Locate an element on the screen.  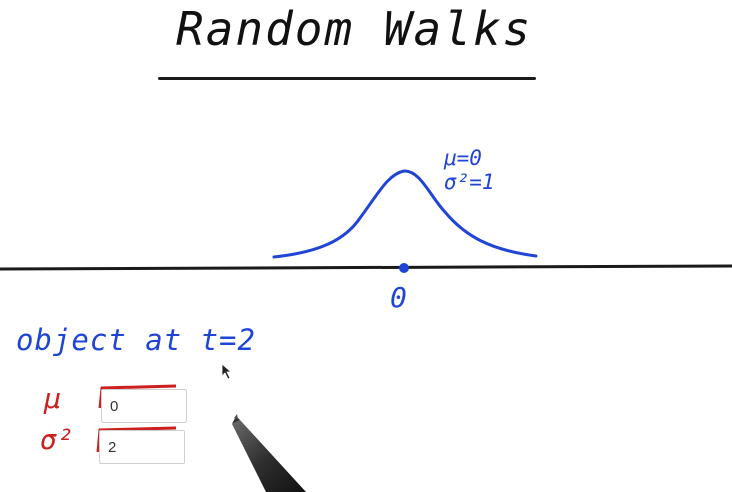
distribution-params: μ=0 σ²=1 is located at coordinates (469, 170).